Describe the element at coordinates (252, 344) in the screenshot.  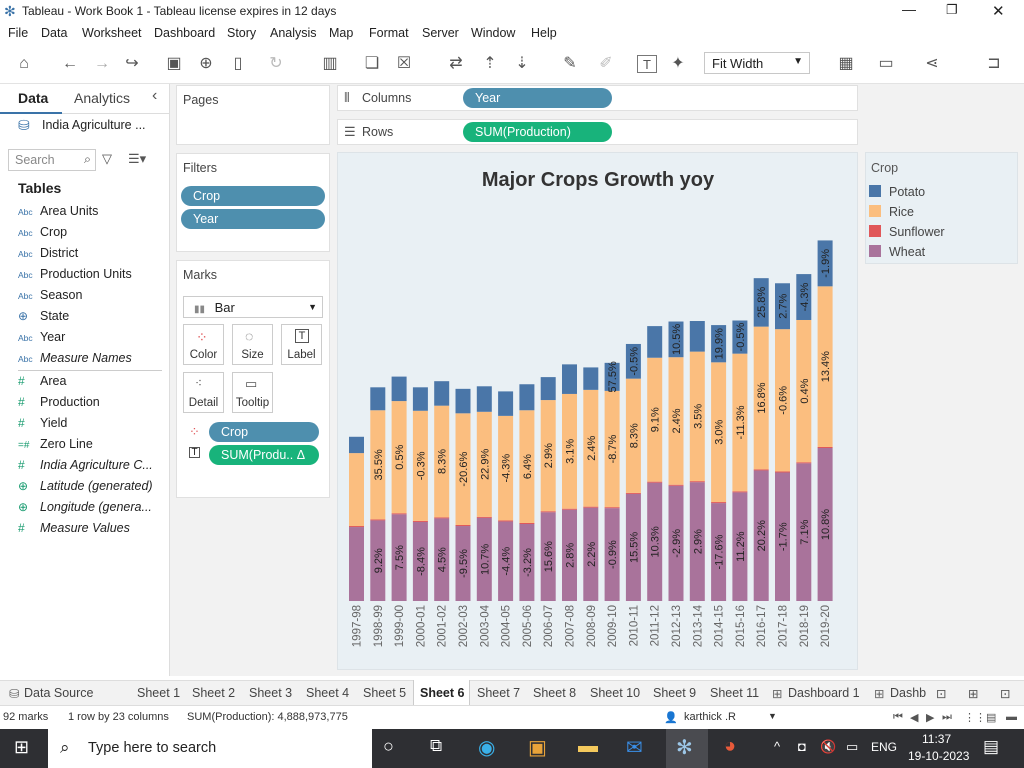
I see `size-button: ◌ Size` at that location.